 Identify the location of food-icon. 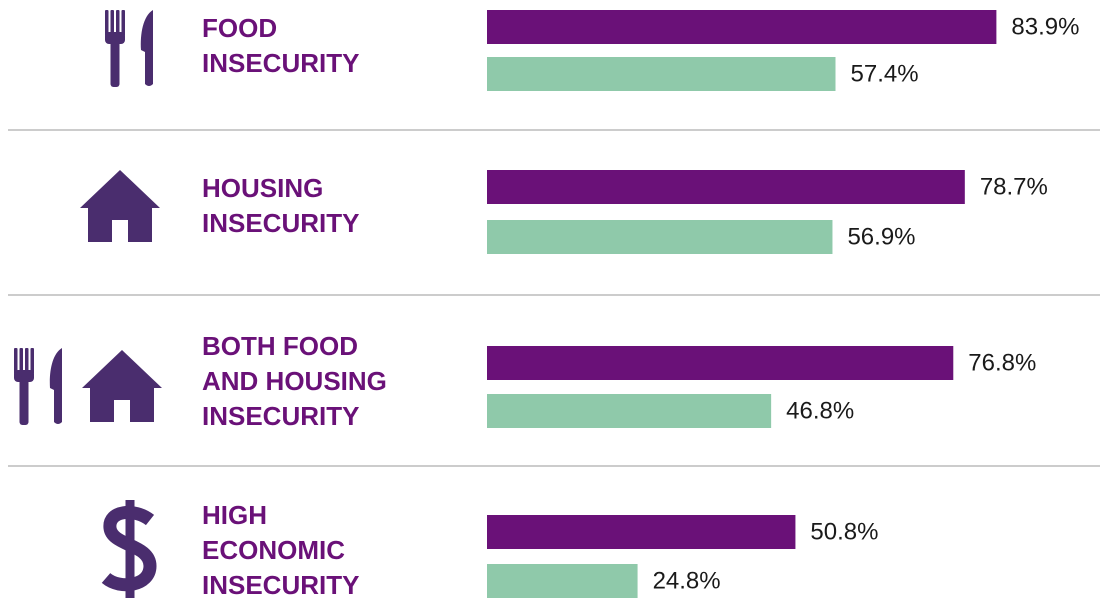
(129, 48).